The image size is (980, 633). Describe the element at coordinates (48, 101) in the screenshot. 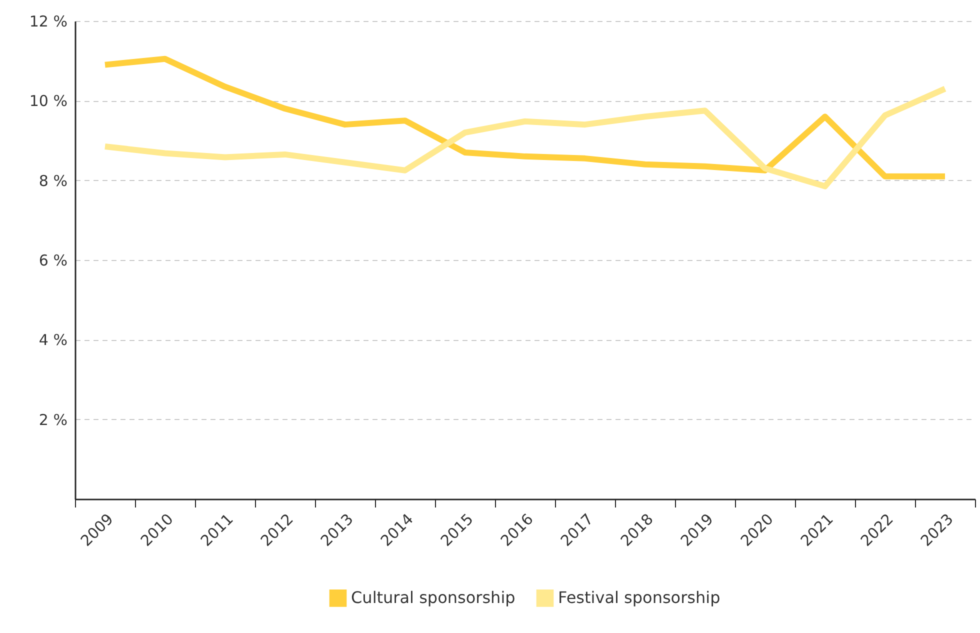

I see `y-tick-label: 10 %` at that location.